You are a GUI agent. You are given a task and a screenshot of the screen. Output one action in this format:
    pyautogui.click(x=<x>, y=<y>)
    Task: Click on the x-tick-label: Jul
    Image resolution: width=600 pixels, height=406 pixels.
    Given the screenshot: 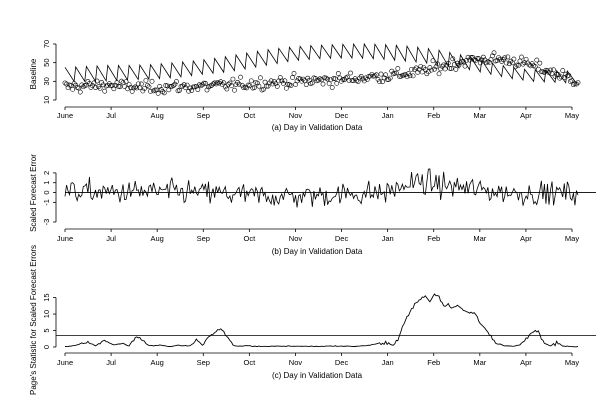 What is the action you would take?
    pyautogui.click(x=111, y=362)
    